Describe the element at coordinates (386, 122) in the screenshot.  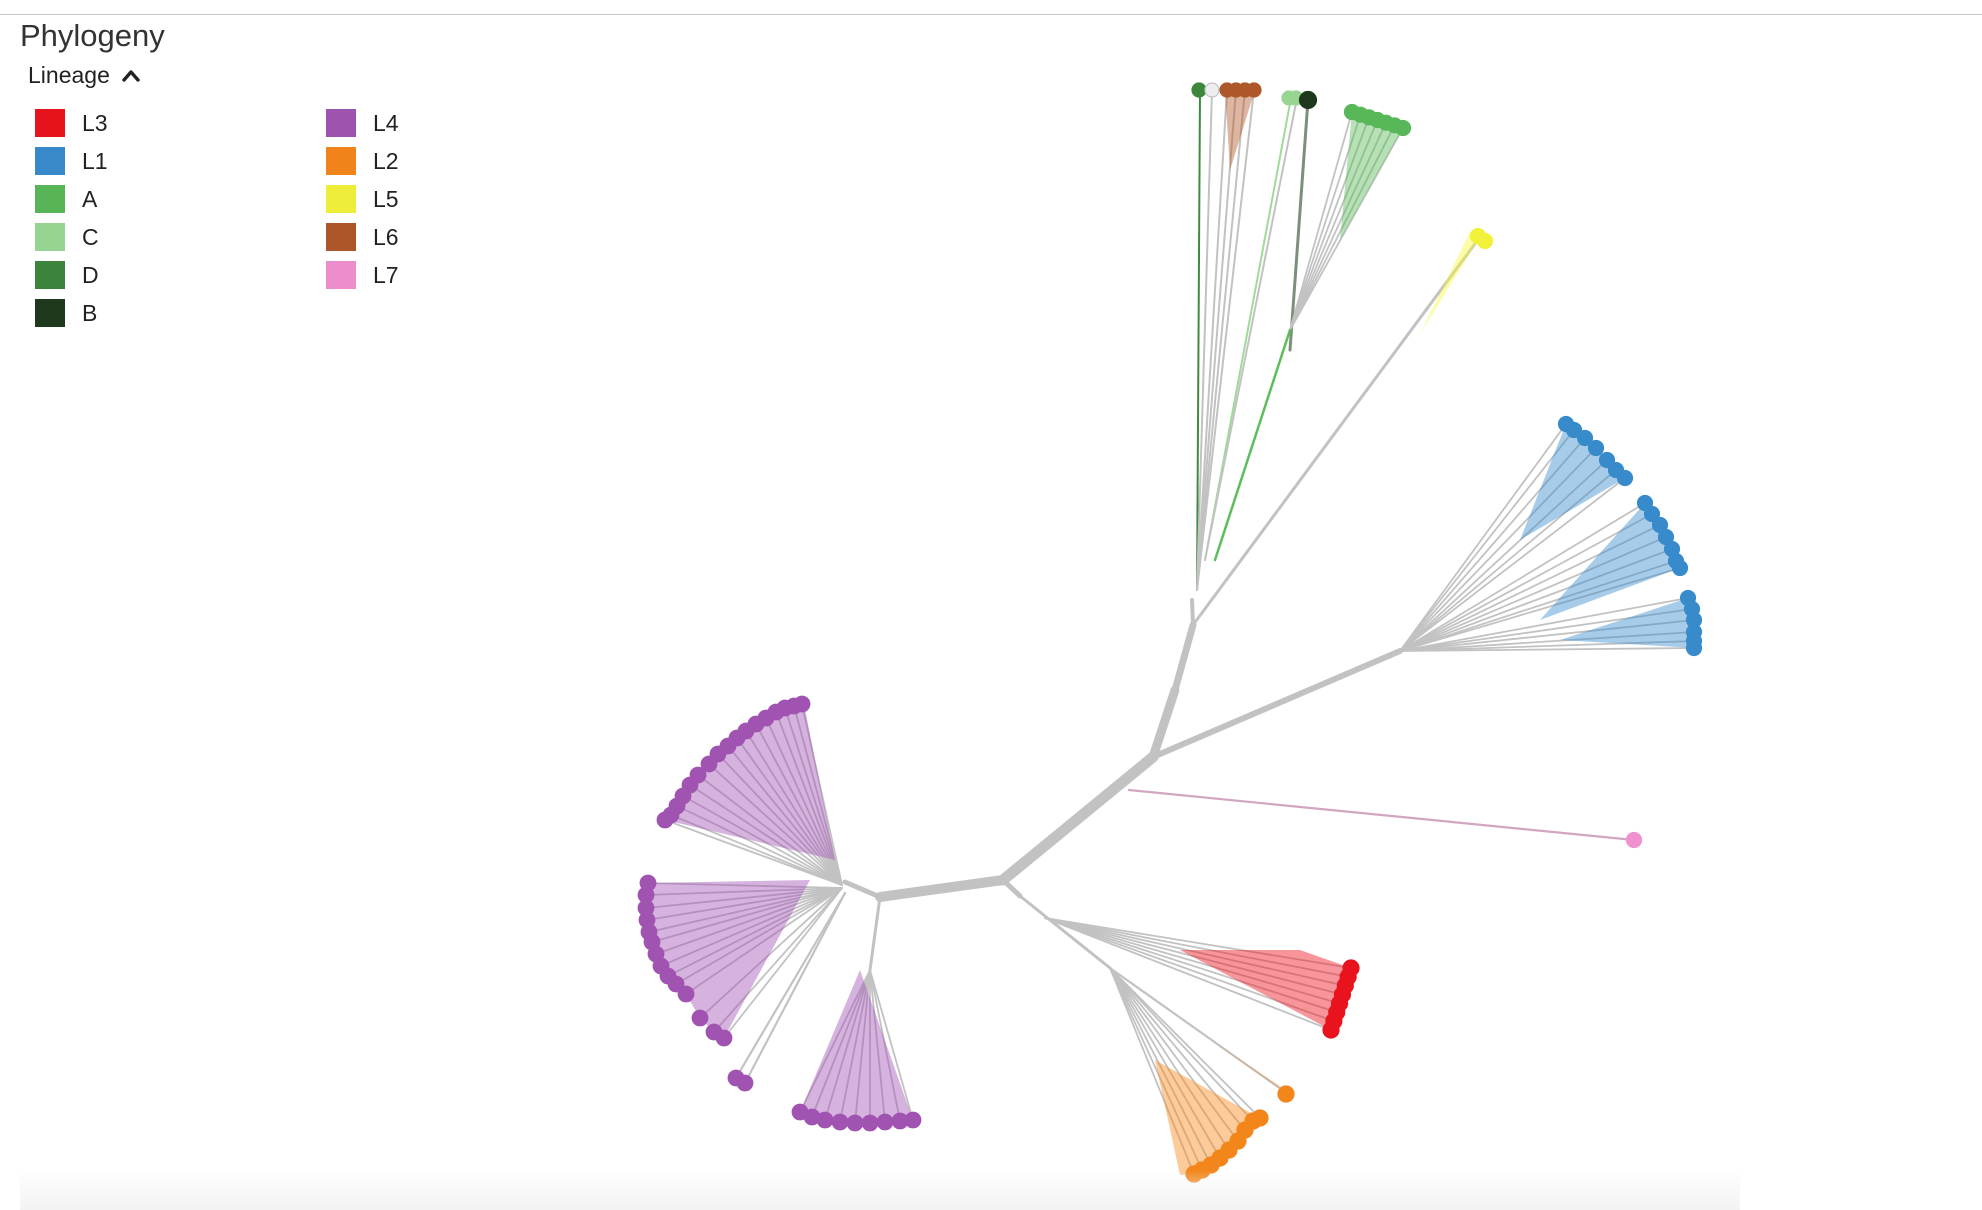
I see `legend-label-l4: L4` at that location.